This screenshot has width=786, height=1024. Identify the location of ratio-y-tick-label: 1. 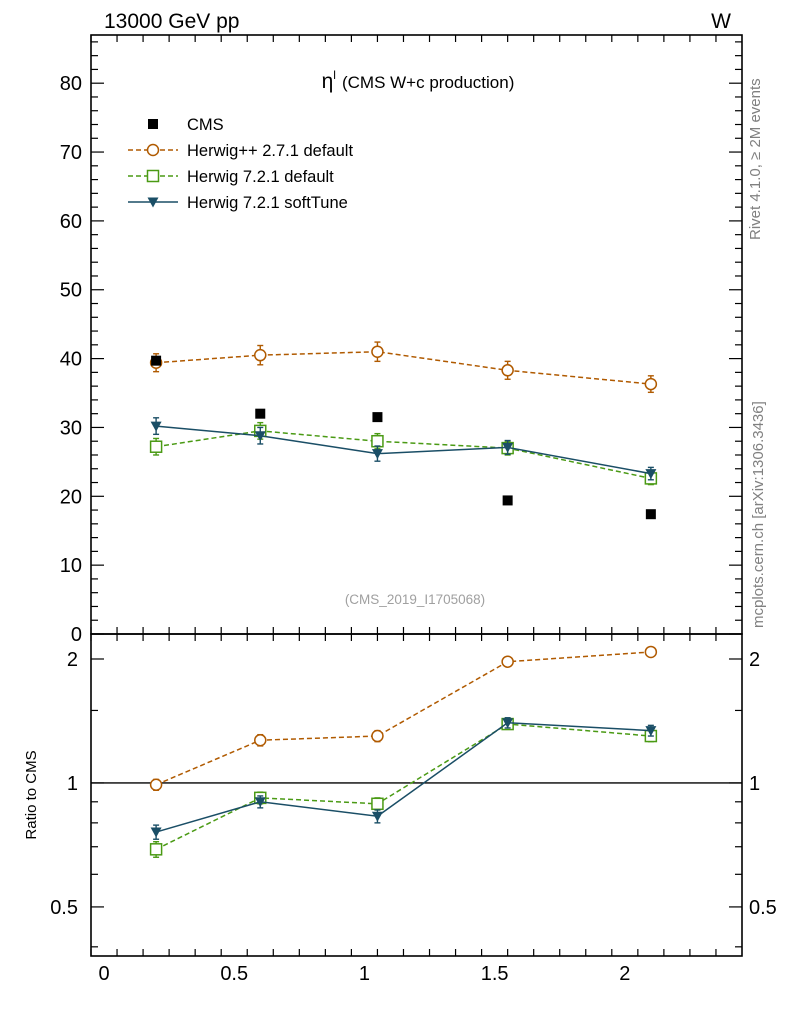
(72, 784).